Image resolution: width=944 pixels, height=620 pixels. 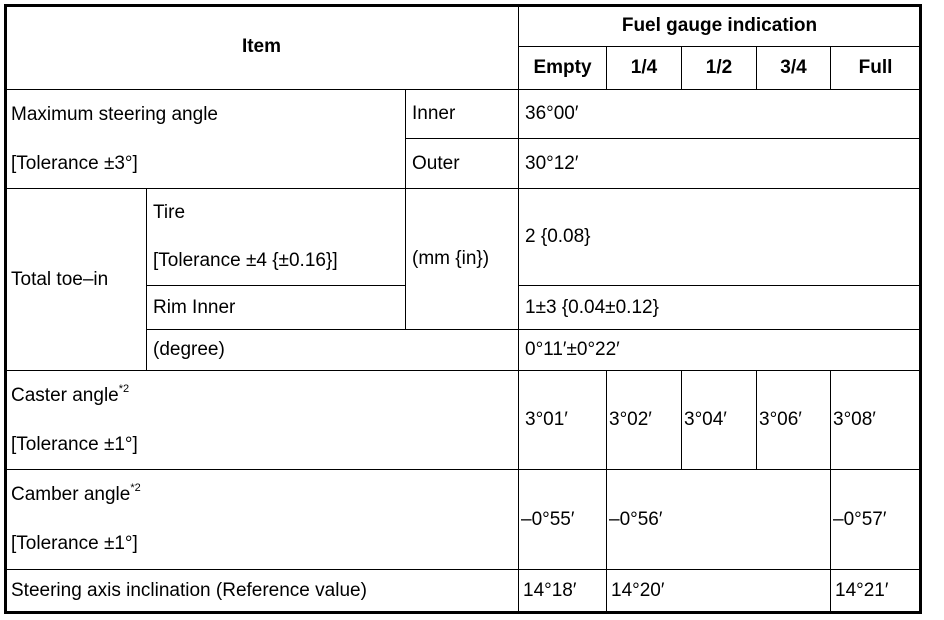 What do you see at coordinates (135, 487) in the screenshot?
I see `camber-note: *2` at bounding box center [135, 487].